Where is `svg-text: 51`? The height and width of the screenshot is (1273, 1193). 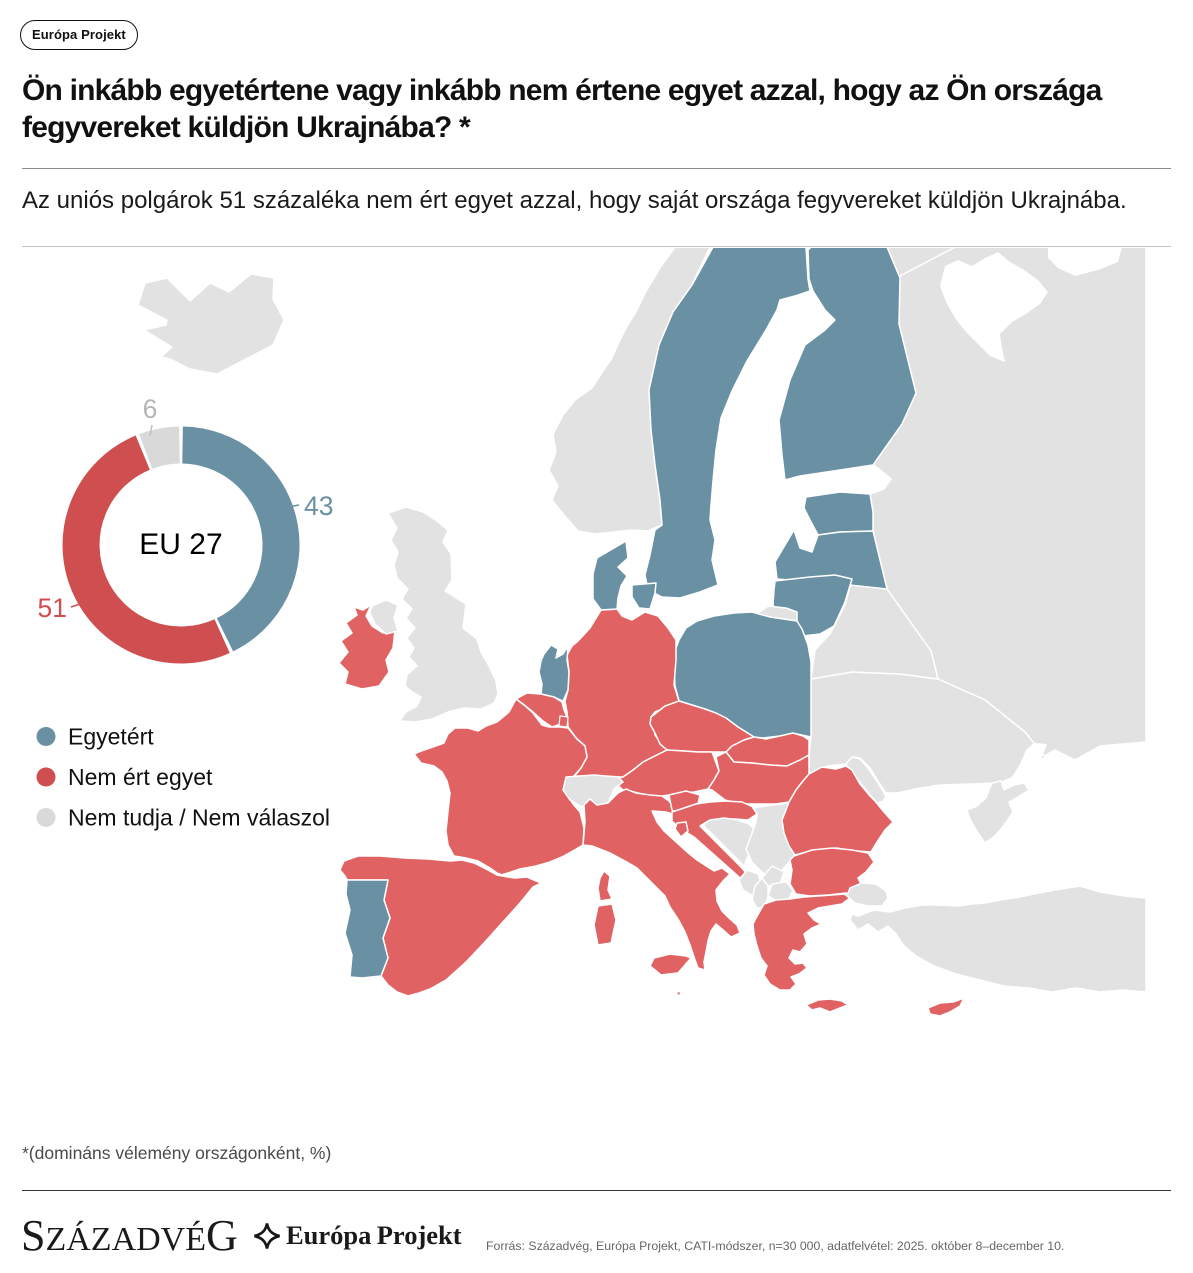
svg-text: 51 is located at coordinates (52, 608).